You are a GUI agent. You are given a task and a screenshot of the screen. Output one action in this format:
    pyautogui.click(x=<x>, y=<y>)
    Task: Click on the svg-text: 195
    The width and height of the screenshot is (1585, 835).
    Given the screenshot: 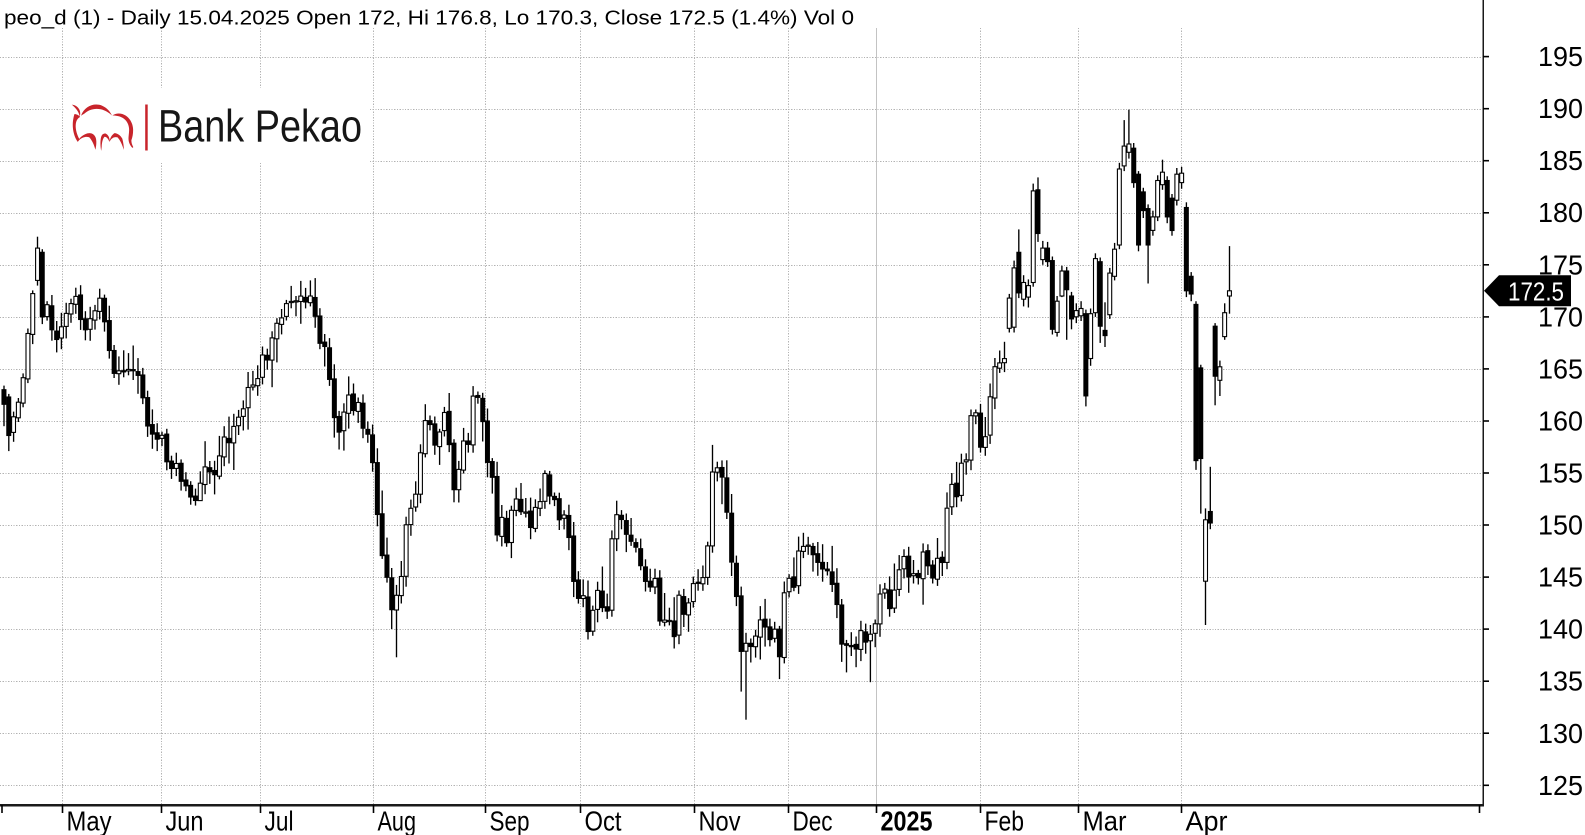 What is the action you would take?
    pyautogui.click(x=1560, y=56)
    